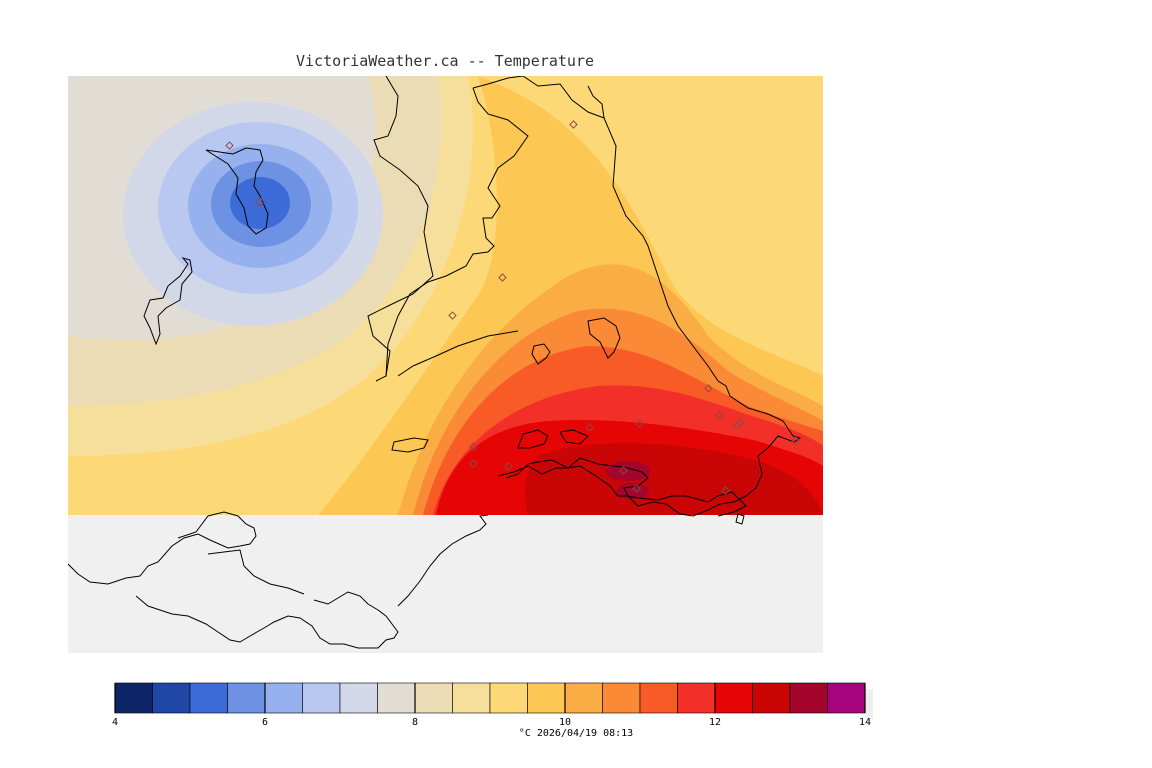 The width and height of the screenshot is (1152, 768). Describe the element at coordinates (115, 722) in the screenshot. I see `colorbar-tick-label: 4` at that location.